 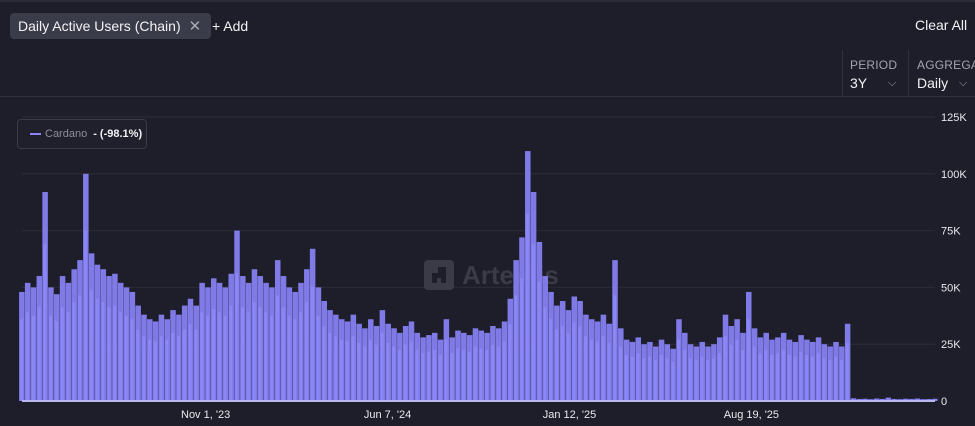 I want to click on y-tick-label: 25K, so click(x=951, y=345).